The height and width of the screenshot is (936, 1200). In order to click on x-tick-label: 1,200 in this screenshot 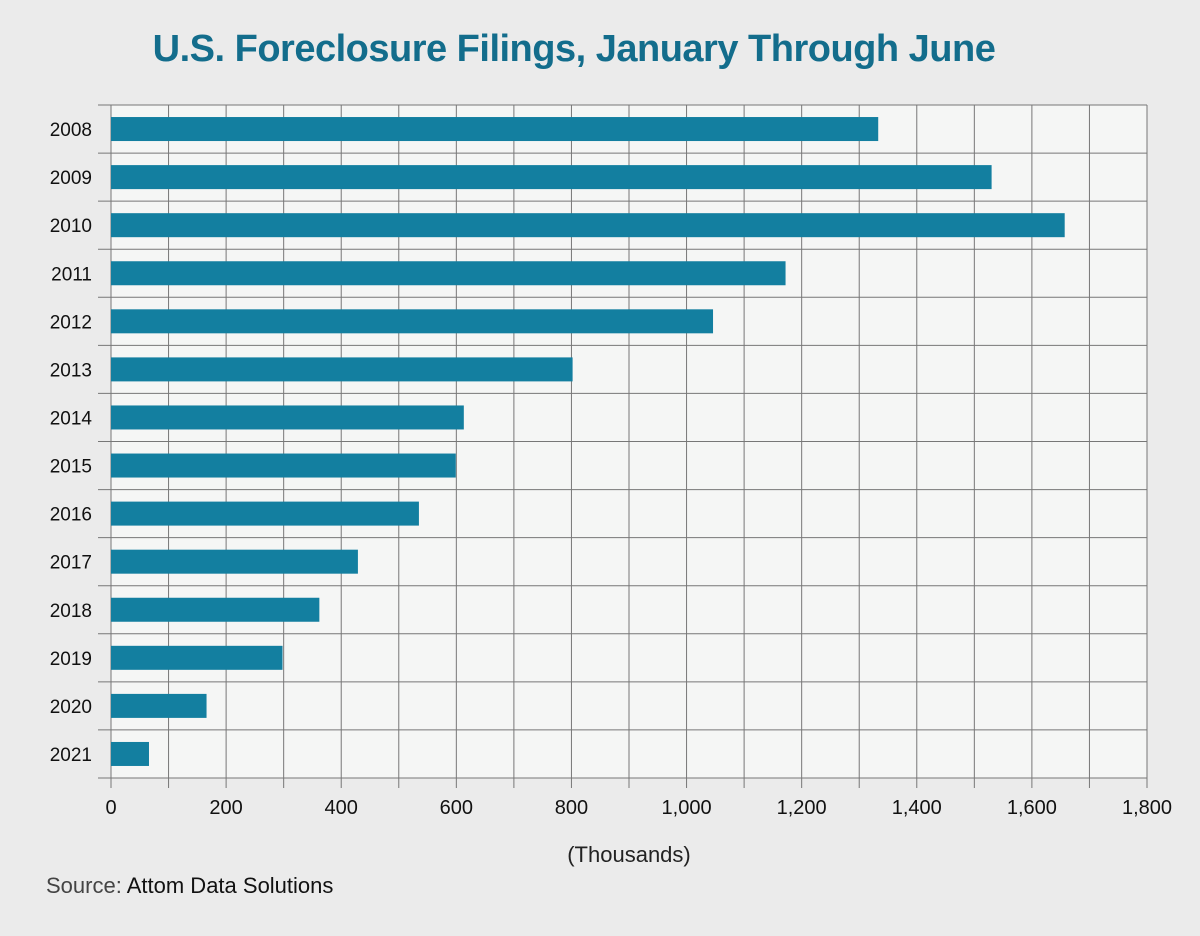, I will do `click(802, 808)`.